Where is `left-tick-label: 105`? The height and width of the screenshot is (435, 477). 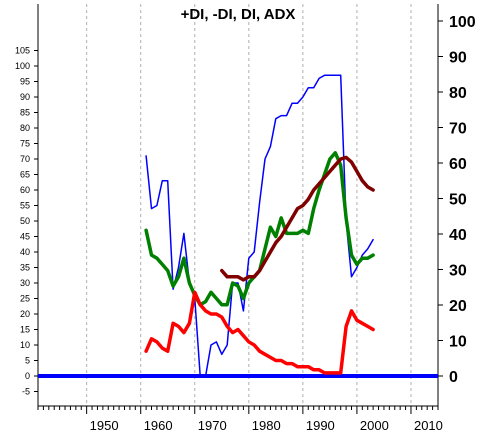
left-tick-label: 105 is located at coordinates (22, 51).